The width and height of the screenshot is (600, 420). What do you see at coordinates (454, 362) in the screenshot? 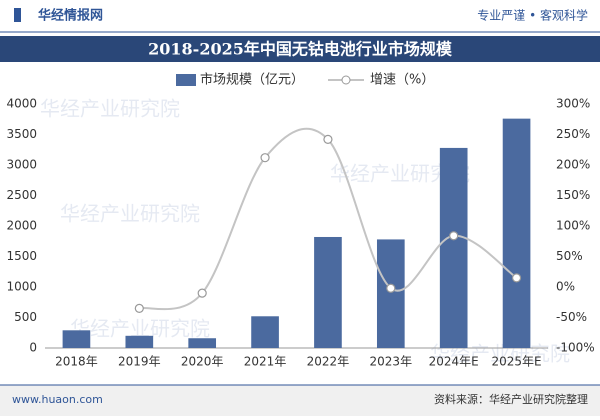
I see `x-tick-label: 2024年E` at bounding box center [454, 362].